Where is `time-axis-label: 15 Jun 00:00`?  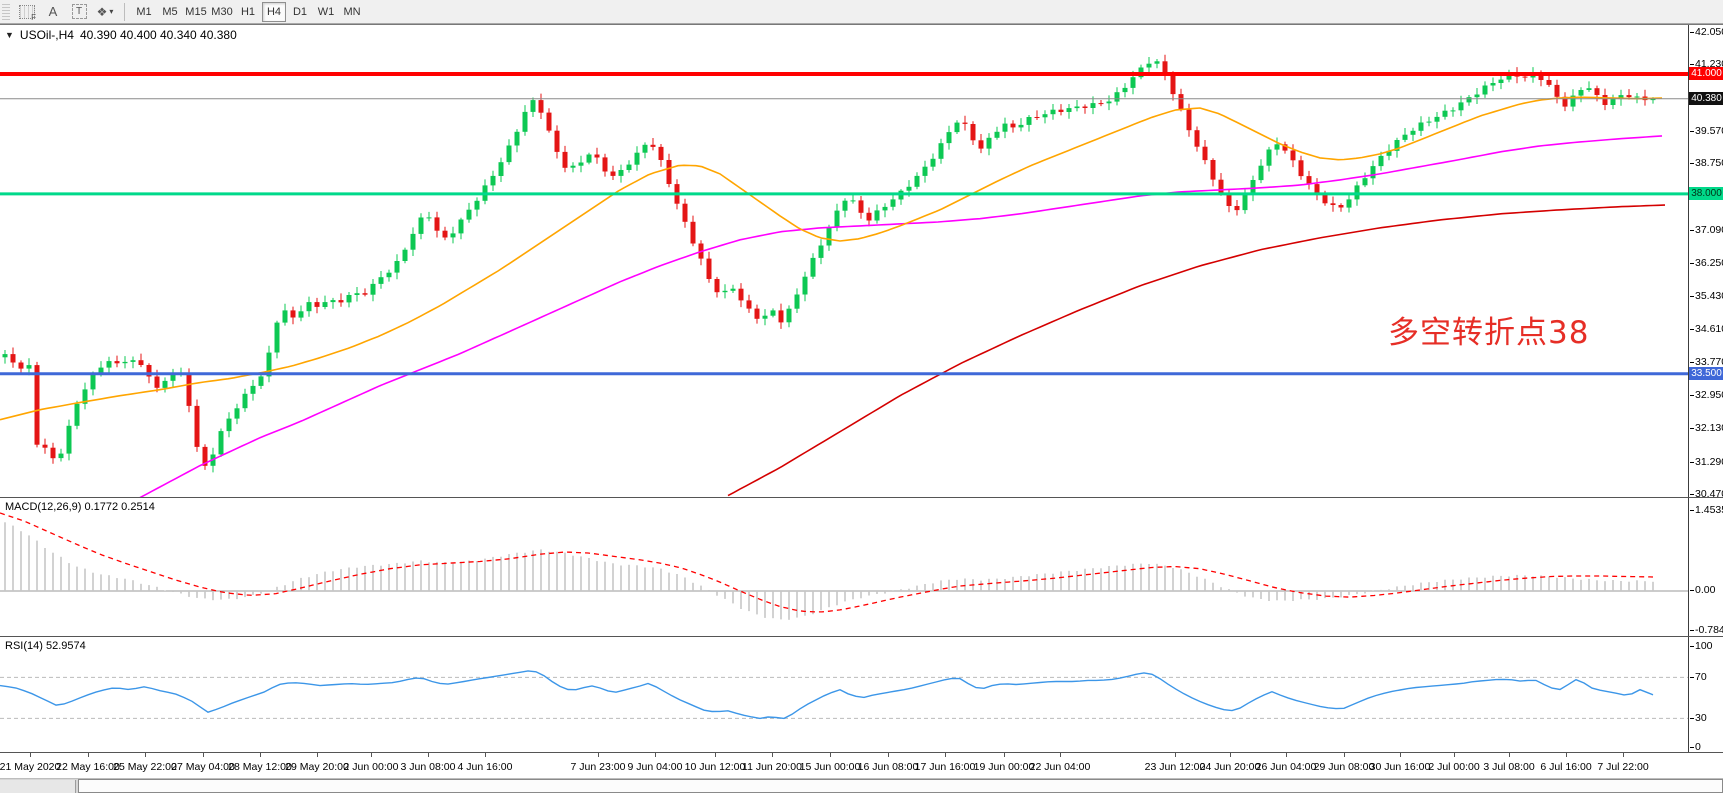 time-axis-label: 15 Jun 00:00 is located at coordinates (830, 767).